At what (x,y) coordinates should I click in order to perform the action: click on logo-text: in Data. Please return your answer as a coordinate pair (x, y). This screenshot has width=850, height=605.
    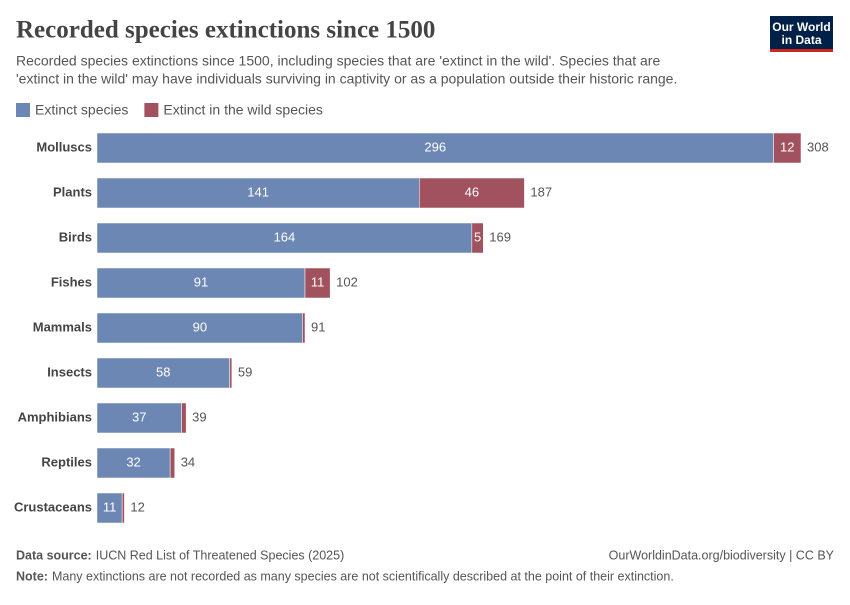
    Looking at the image, I should click on (801, 40).